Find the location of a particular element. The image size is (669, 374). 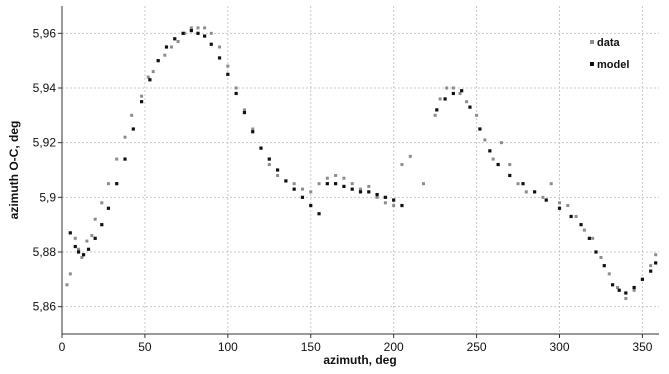

y-tick-label: 5,88 is located at coordinates (45, 252).